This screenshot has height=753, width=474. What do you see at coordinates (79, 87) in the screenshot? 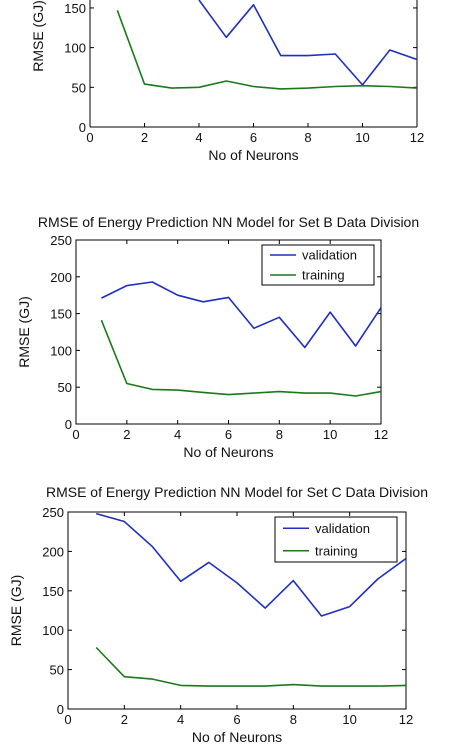
I see `chart1-y-tick-label: 50` at bounding box center [79, 87].